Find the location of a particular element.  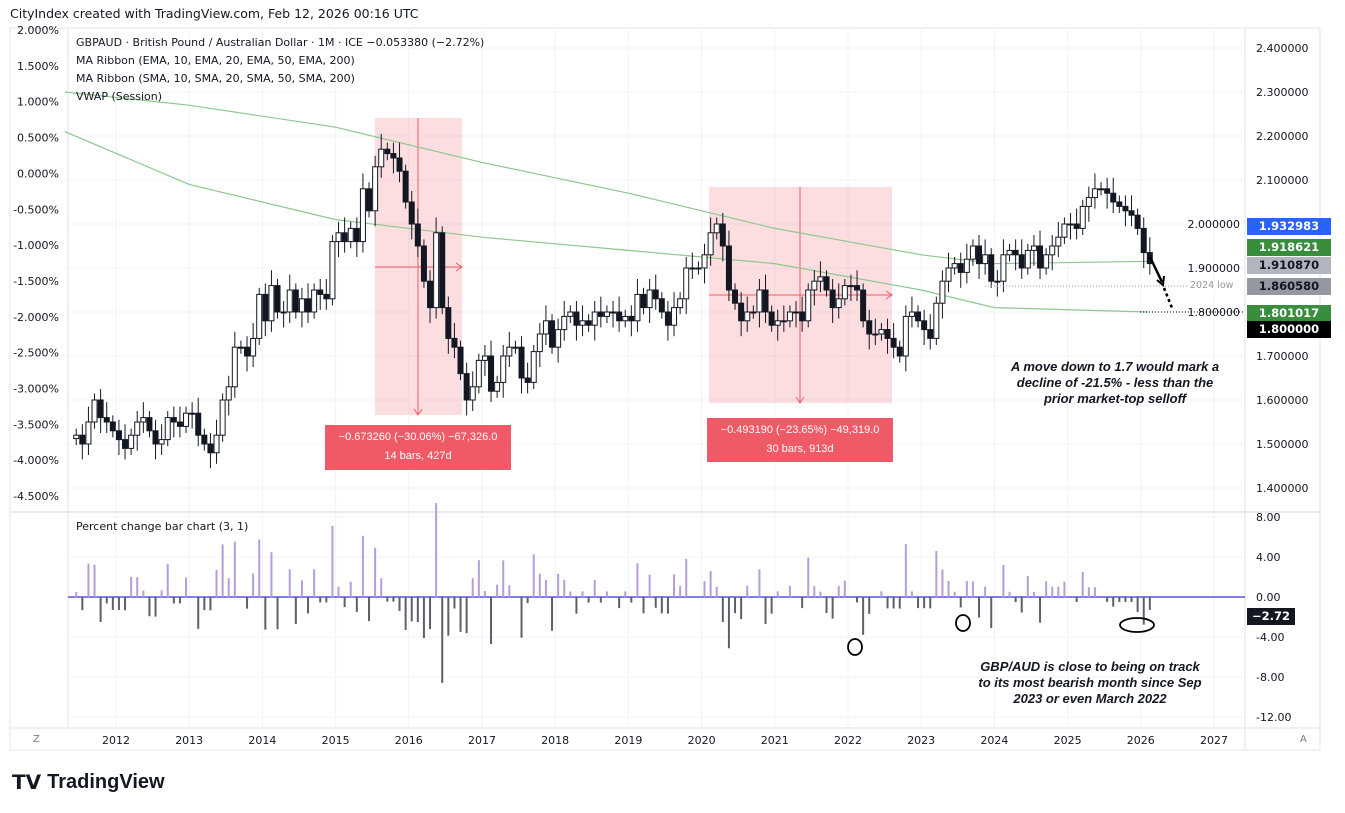

highlight-circle is located at coordinates (1137, 625).